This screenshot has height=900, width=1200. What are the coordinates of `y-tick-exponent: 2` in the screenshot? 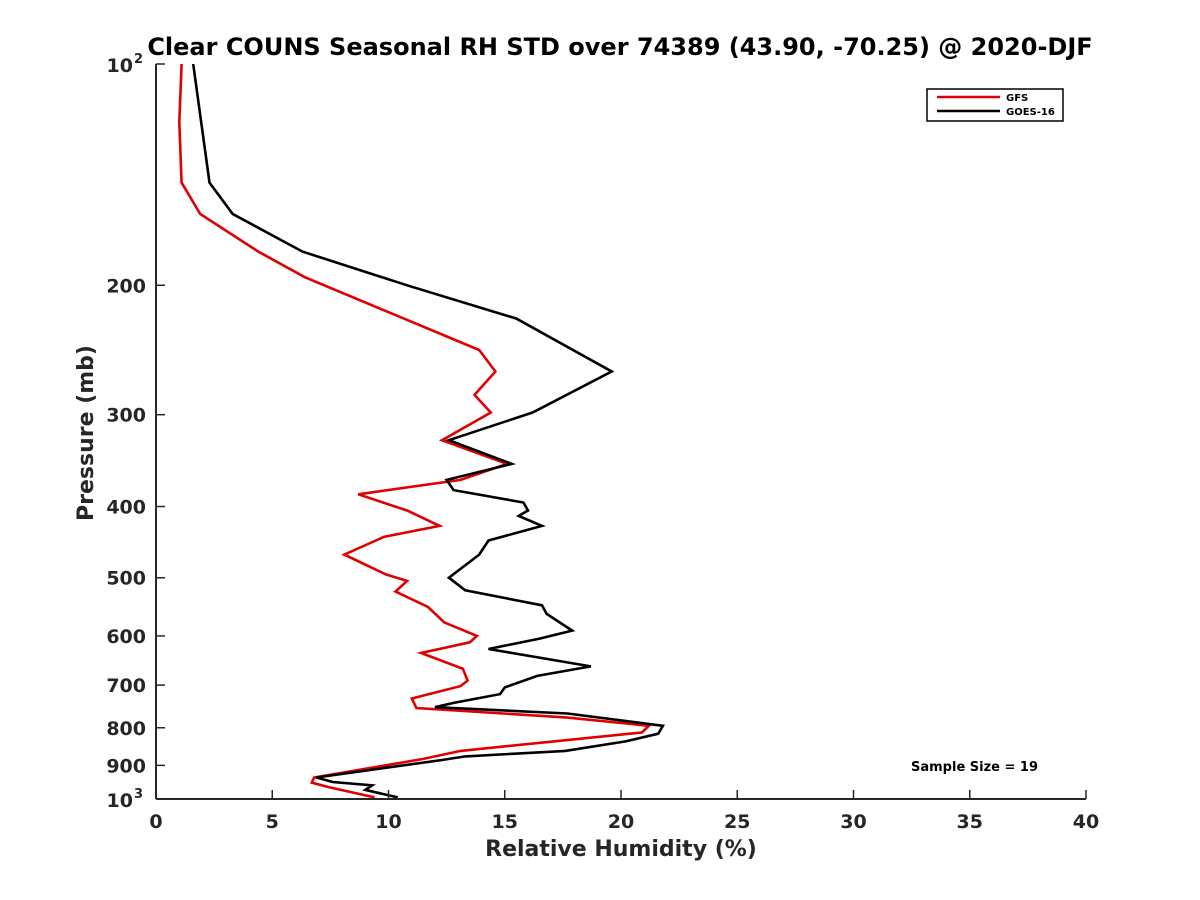 It's located at (138, 59).